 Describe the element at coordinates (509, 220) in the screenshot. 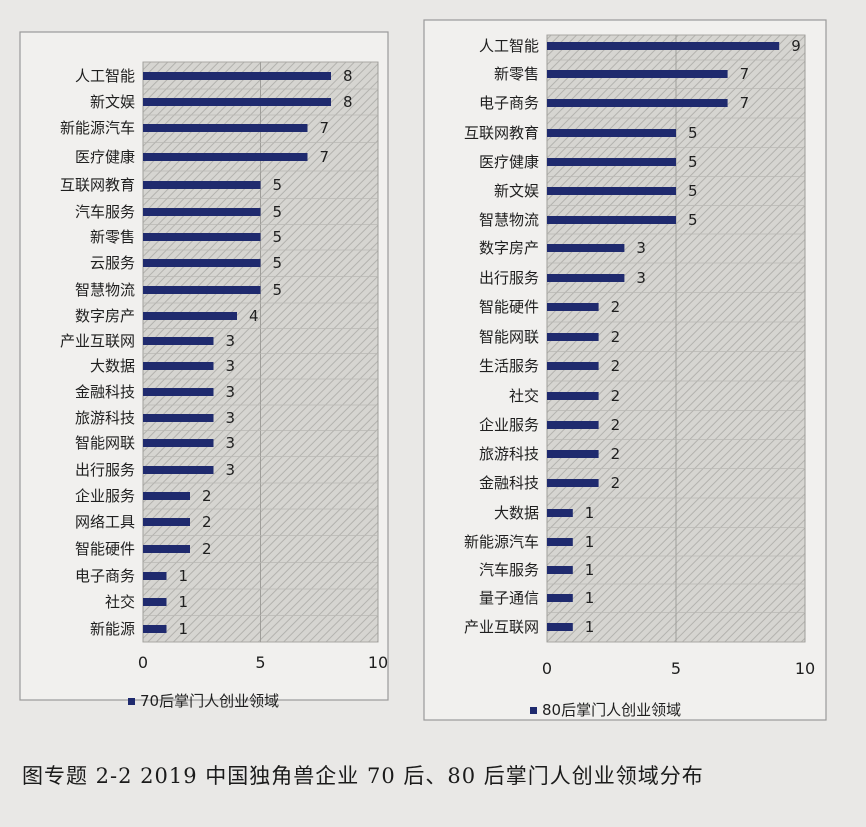

I see `category-label: 智慧物流` at that location.